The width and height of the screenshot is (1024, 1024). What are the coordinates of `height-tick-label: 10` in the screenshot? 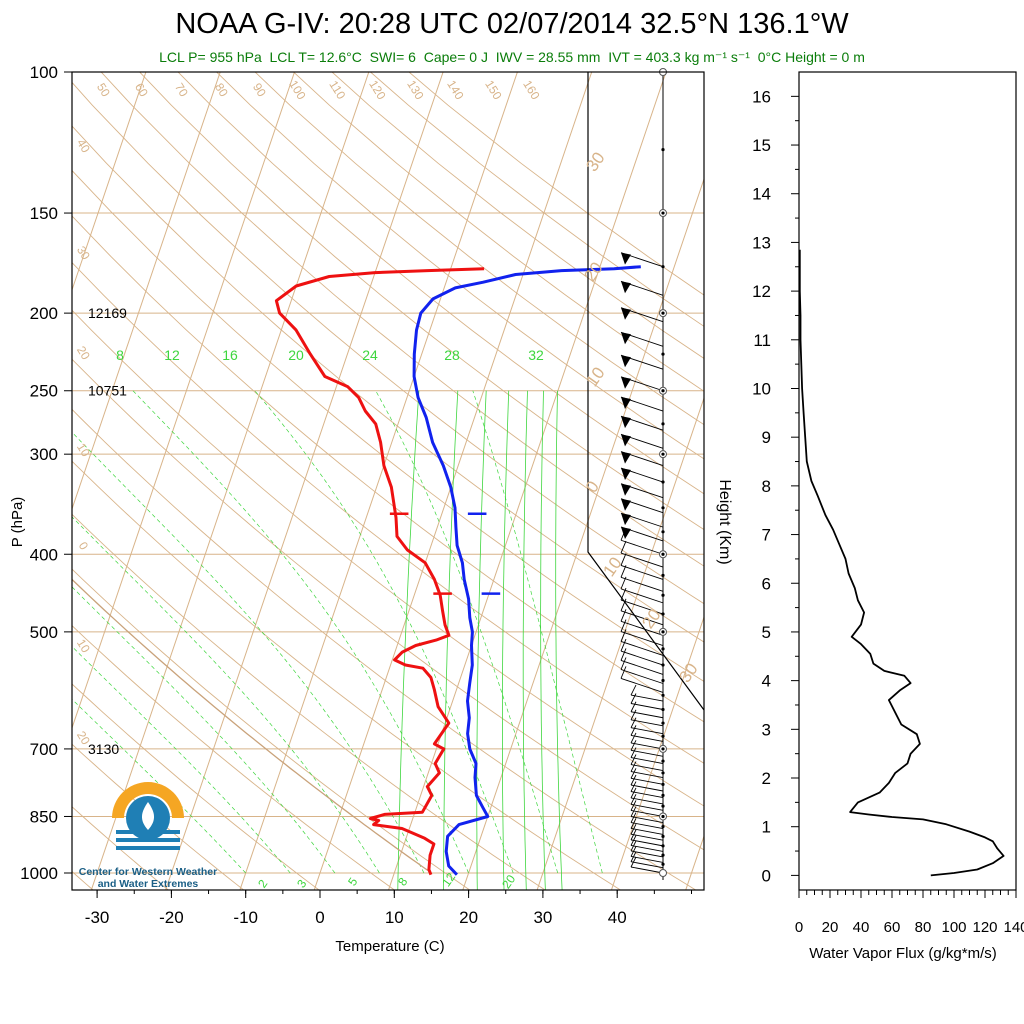 It's located at (761, 388).